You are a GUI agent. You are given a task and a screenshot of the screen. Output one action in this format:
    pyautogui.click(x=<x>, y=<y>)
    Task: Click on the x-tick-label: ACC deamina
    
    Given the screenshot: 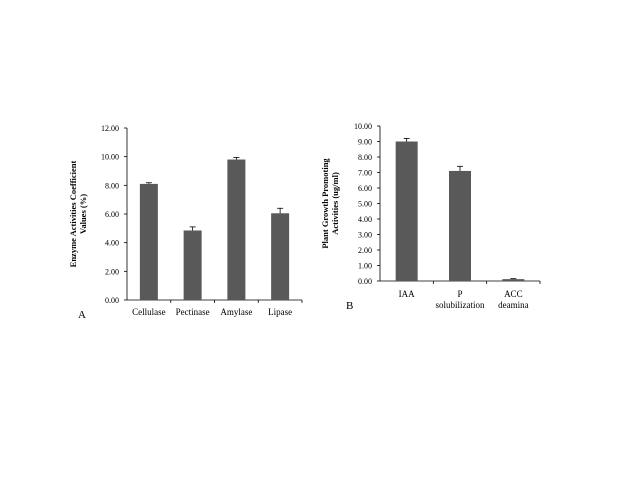 What is the action you would take?
    pyautogui.click(x=513, y=299)
    